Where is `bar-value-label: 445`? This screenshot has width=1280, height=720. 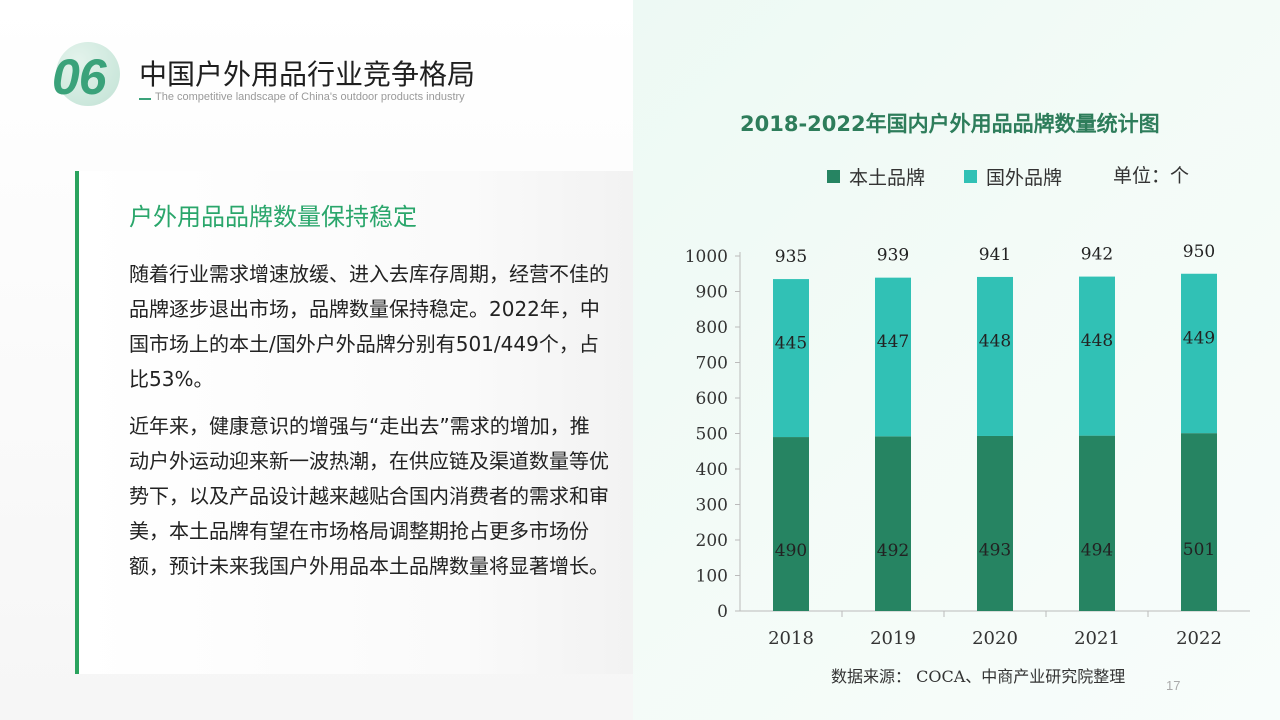 bar-value-label: 445 is located at coordinates (791, 343).